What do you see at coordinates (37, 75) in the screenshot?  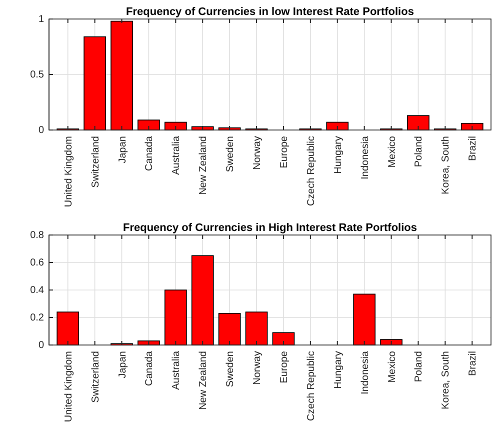 I see `y-tick-label: 0.5` at bounding box center [37, 75].